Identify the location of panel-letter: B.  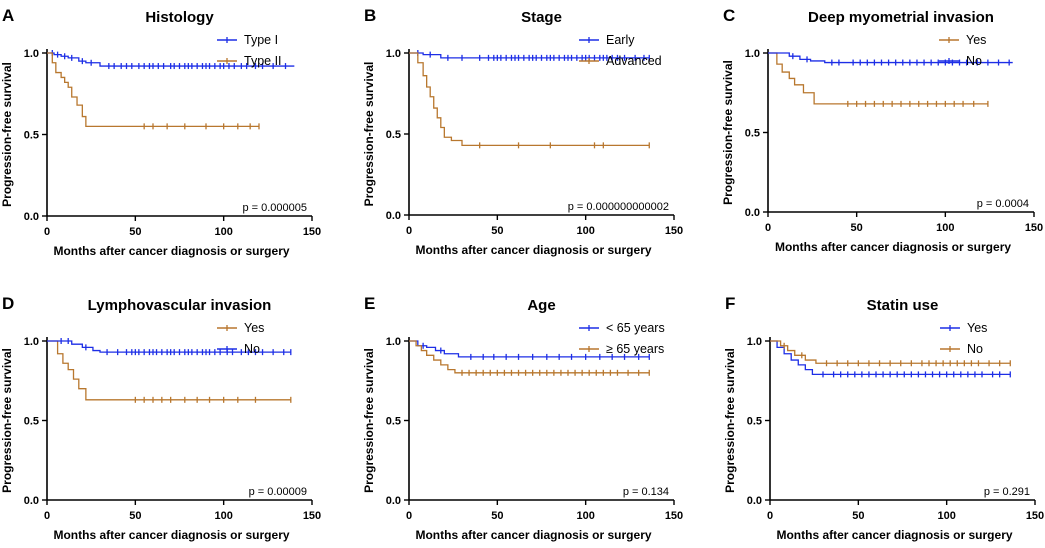
(370, 15).